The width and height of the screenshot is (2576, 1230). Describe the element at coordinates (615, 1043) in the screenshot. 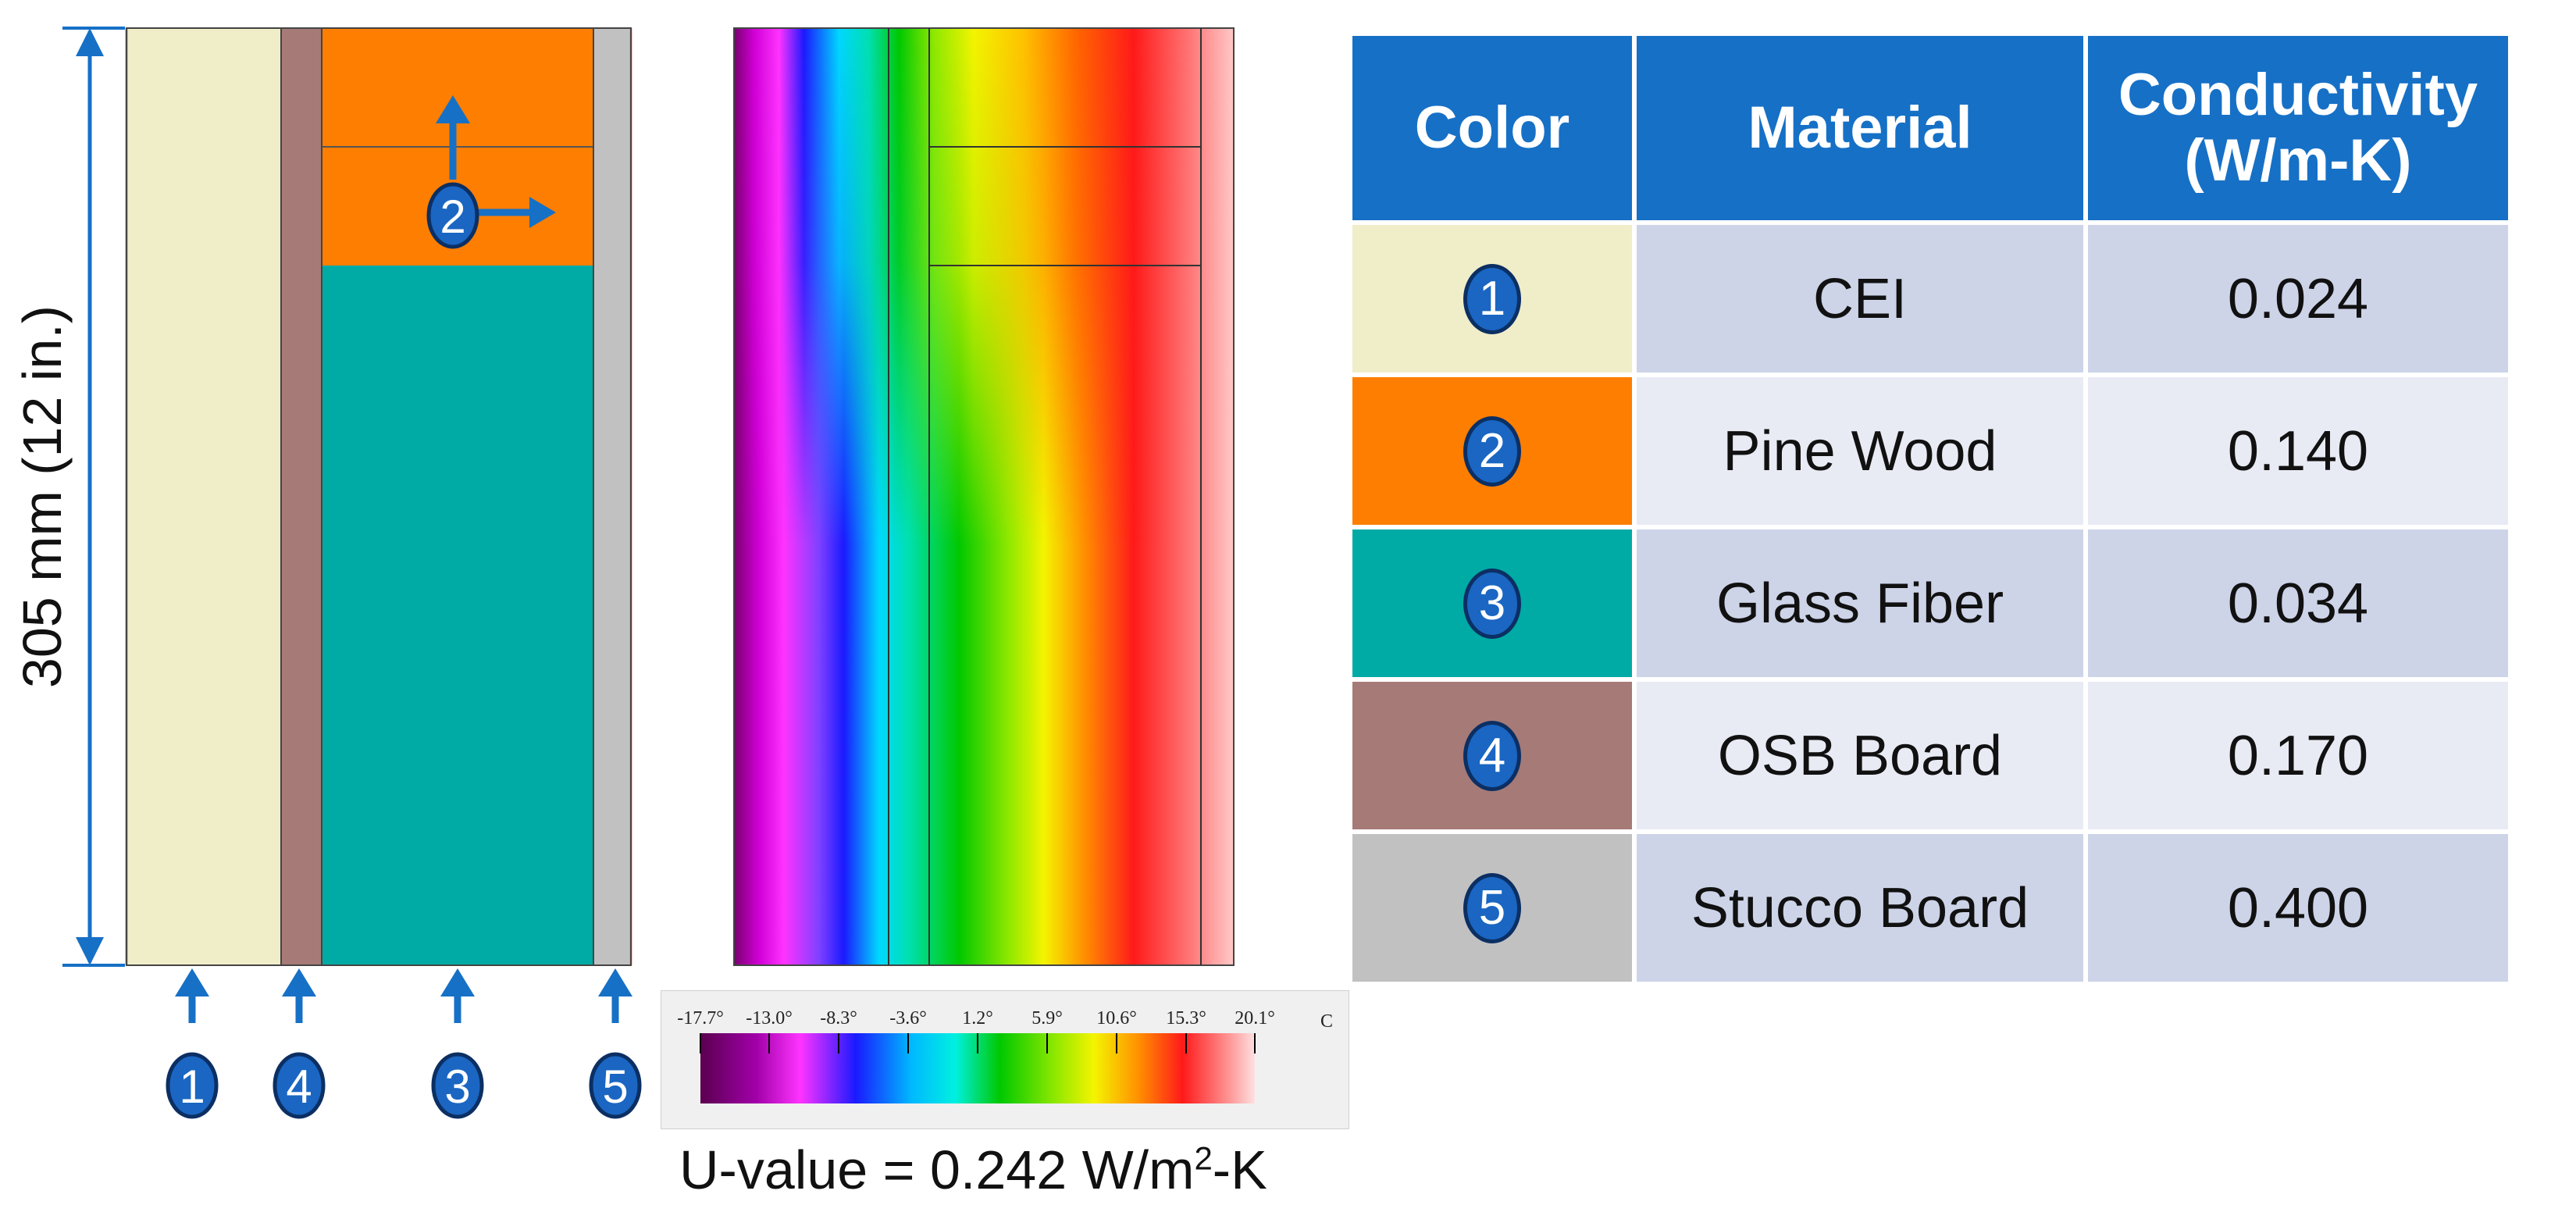

I see `marker-stucco-board: 5` at that location.